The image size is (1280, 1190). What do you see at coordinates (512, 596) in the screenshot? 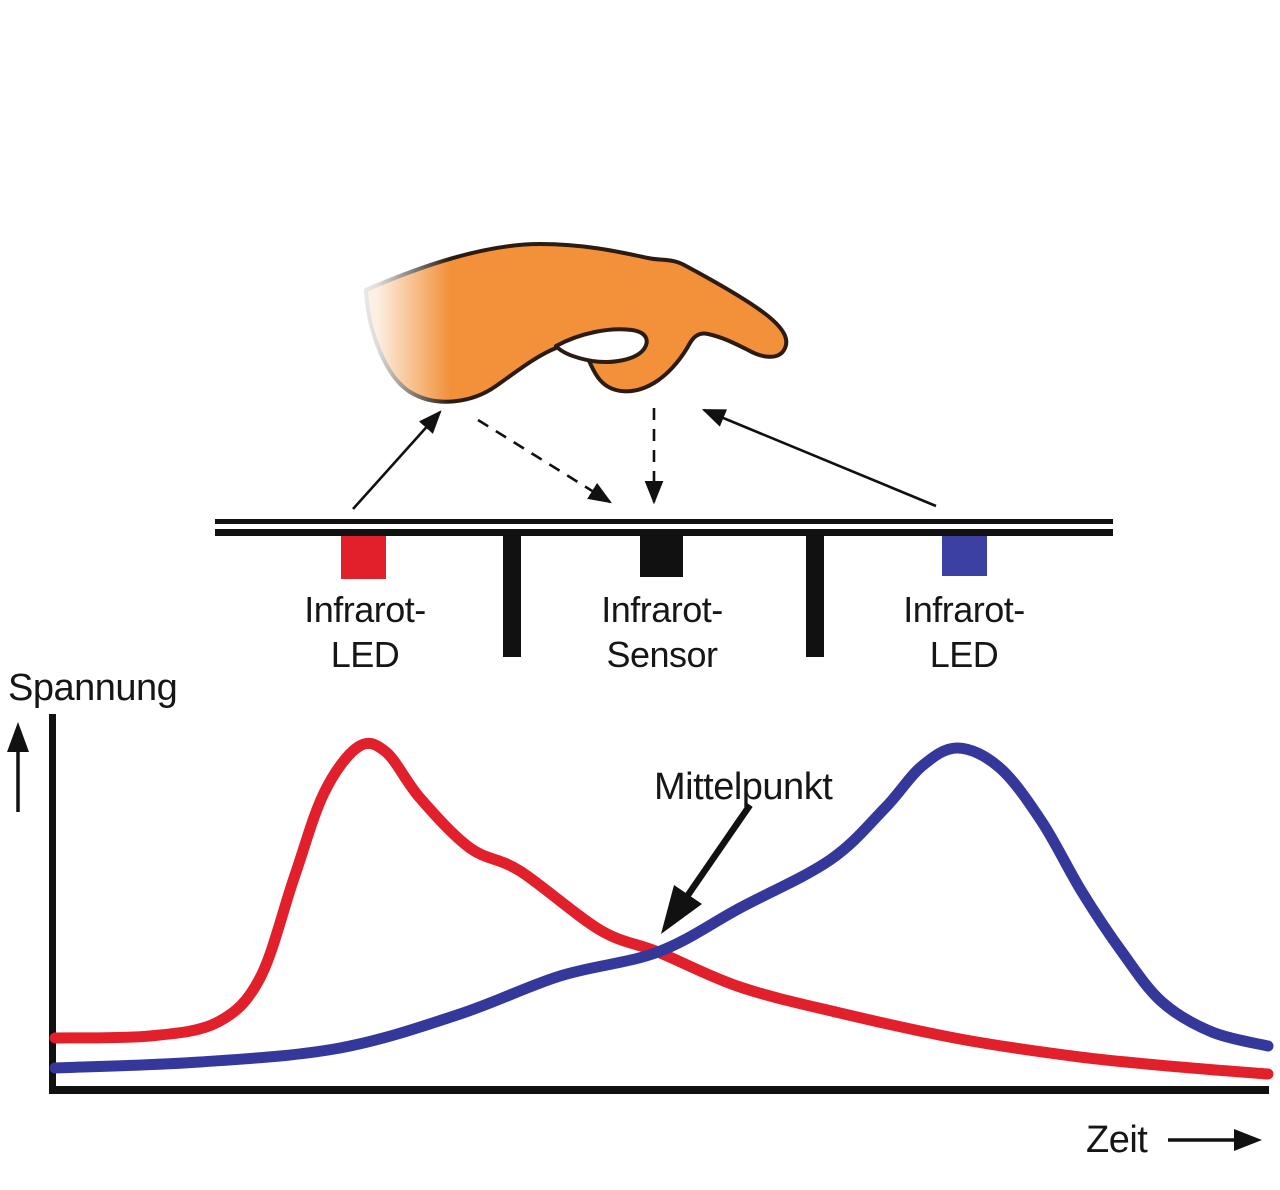
I see `panel-divider-left` at bounding box center [512, 596].